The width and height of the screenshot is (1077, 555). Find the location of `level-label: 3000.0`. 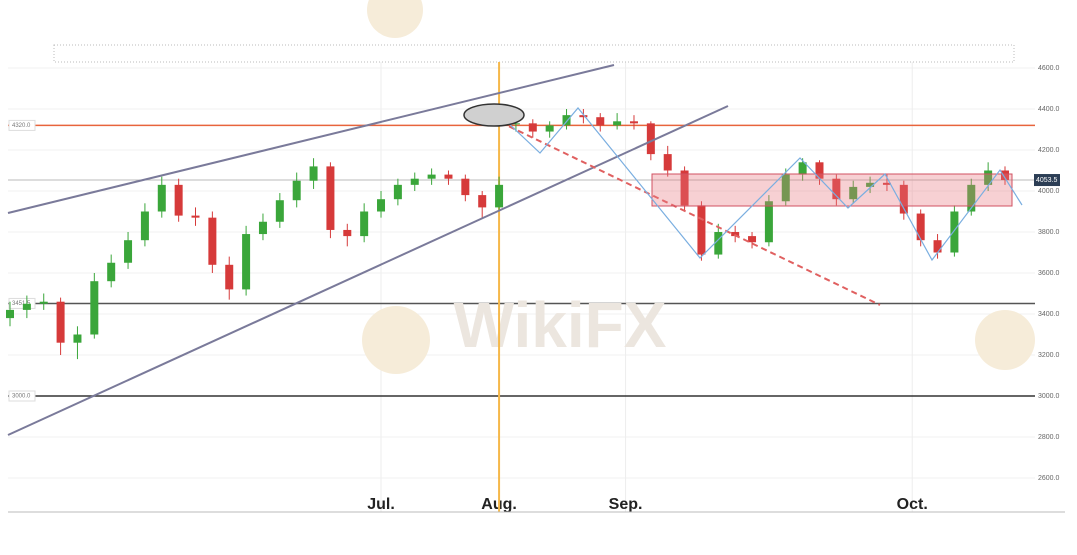

level-label: 3000.0 is located at coordinates (21, 397).